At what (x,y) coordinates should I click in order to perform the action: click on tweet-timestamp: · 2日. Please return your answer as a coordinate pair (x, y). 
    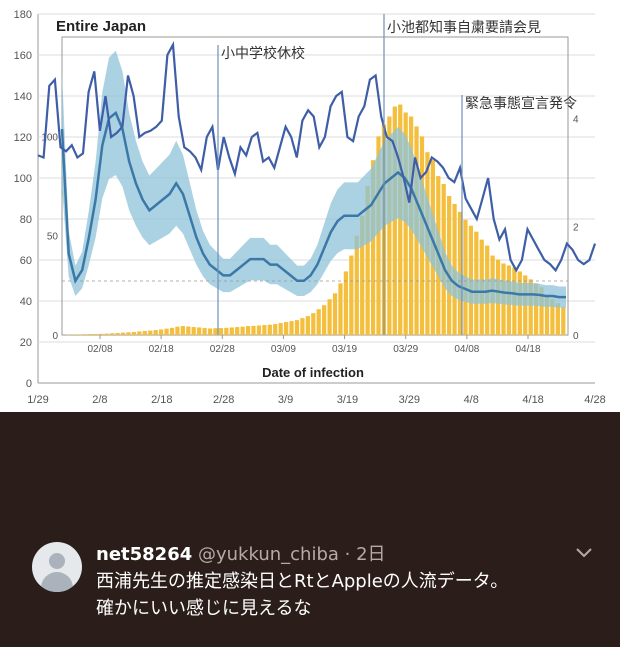
    Looking at the image, I should click on (365, 554).